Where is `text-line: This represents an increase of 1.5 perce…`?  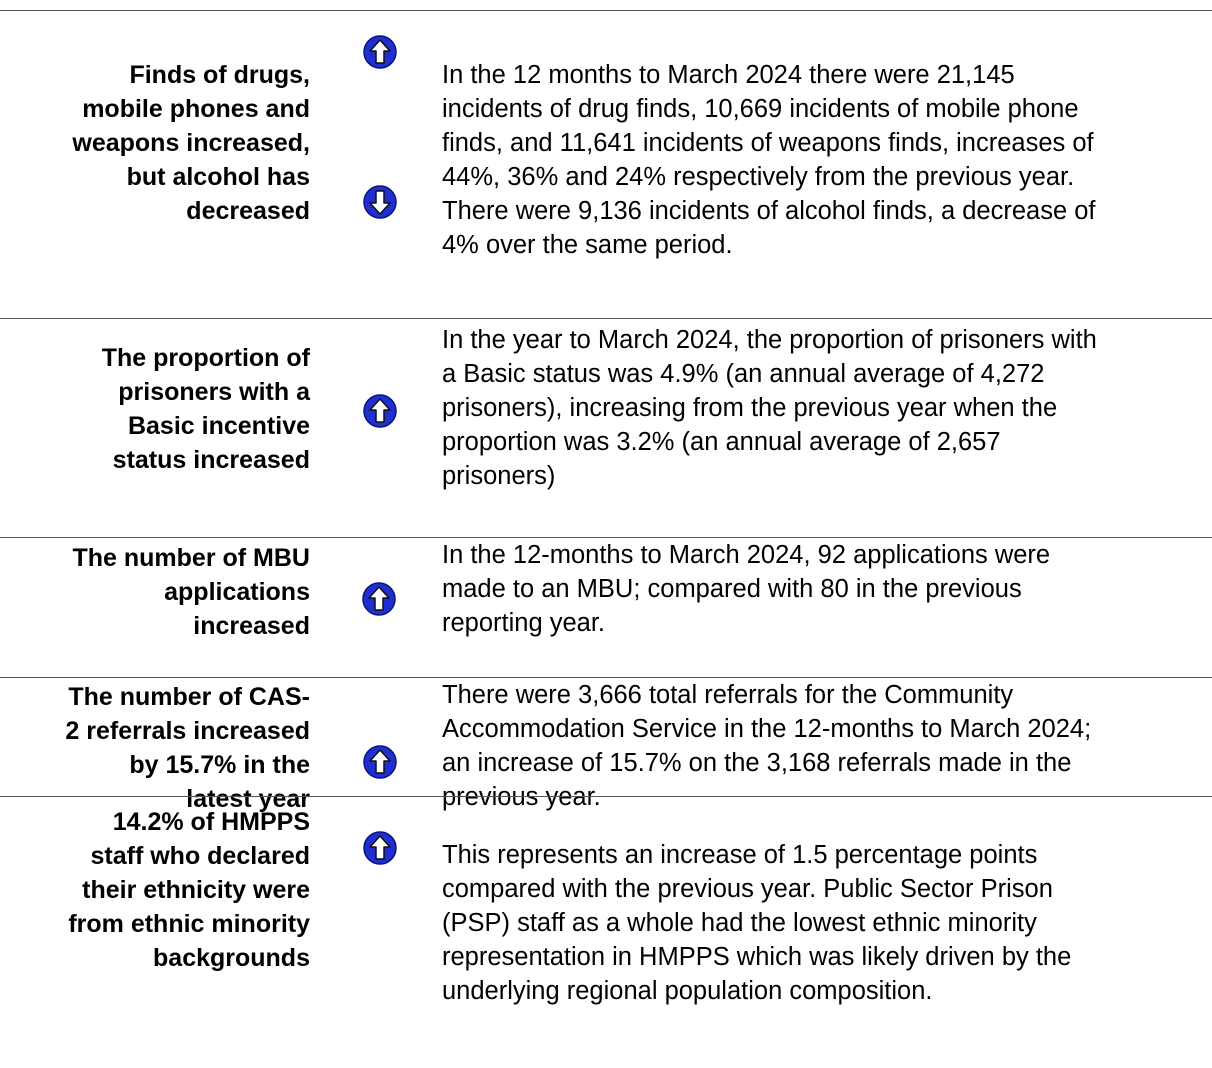
text-line: This represents an increase of 1.5 perce… is located at coordinates (740, 855).